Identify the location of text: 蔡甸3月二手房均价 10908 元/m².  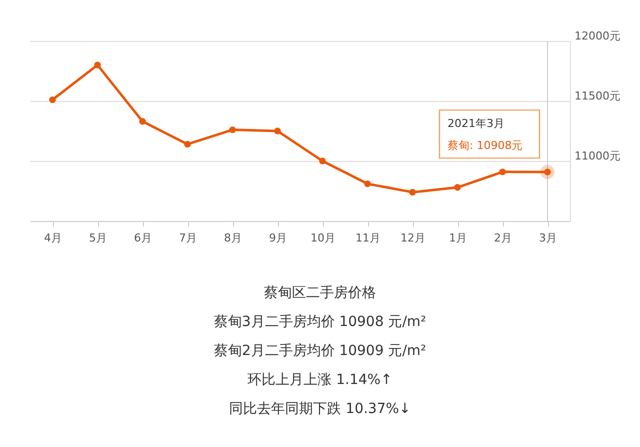
(320, 322).